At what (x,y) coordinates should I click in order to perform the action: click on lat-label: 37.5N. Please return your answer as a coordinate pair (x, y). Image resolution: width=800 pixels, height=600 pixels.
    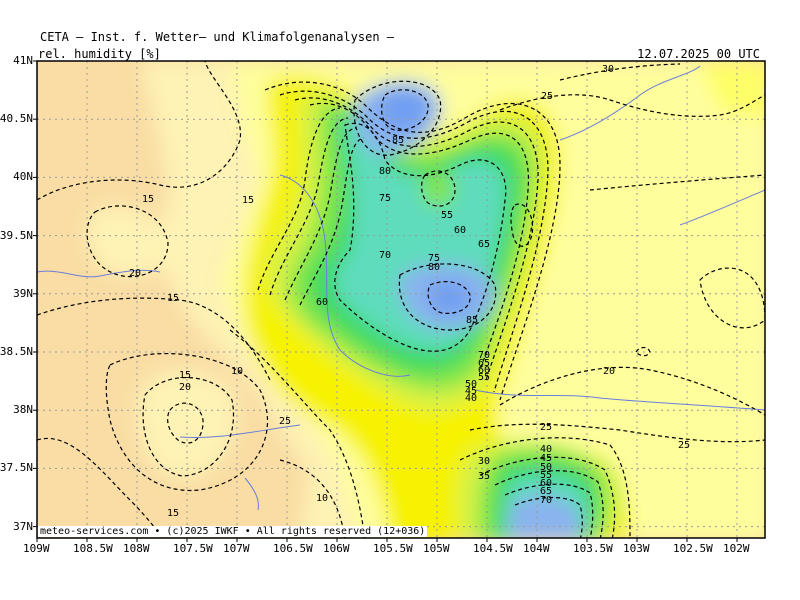
    Looking at the image, I should click on (16, 468).